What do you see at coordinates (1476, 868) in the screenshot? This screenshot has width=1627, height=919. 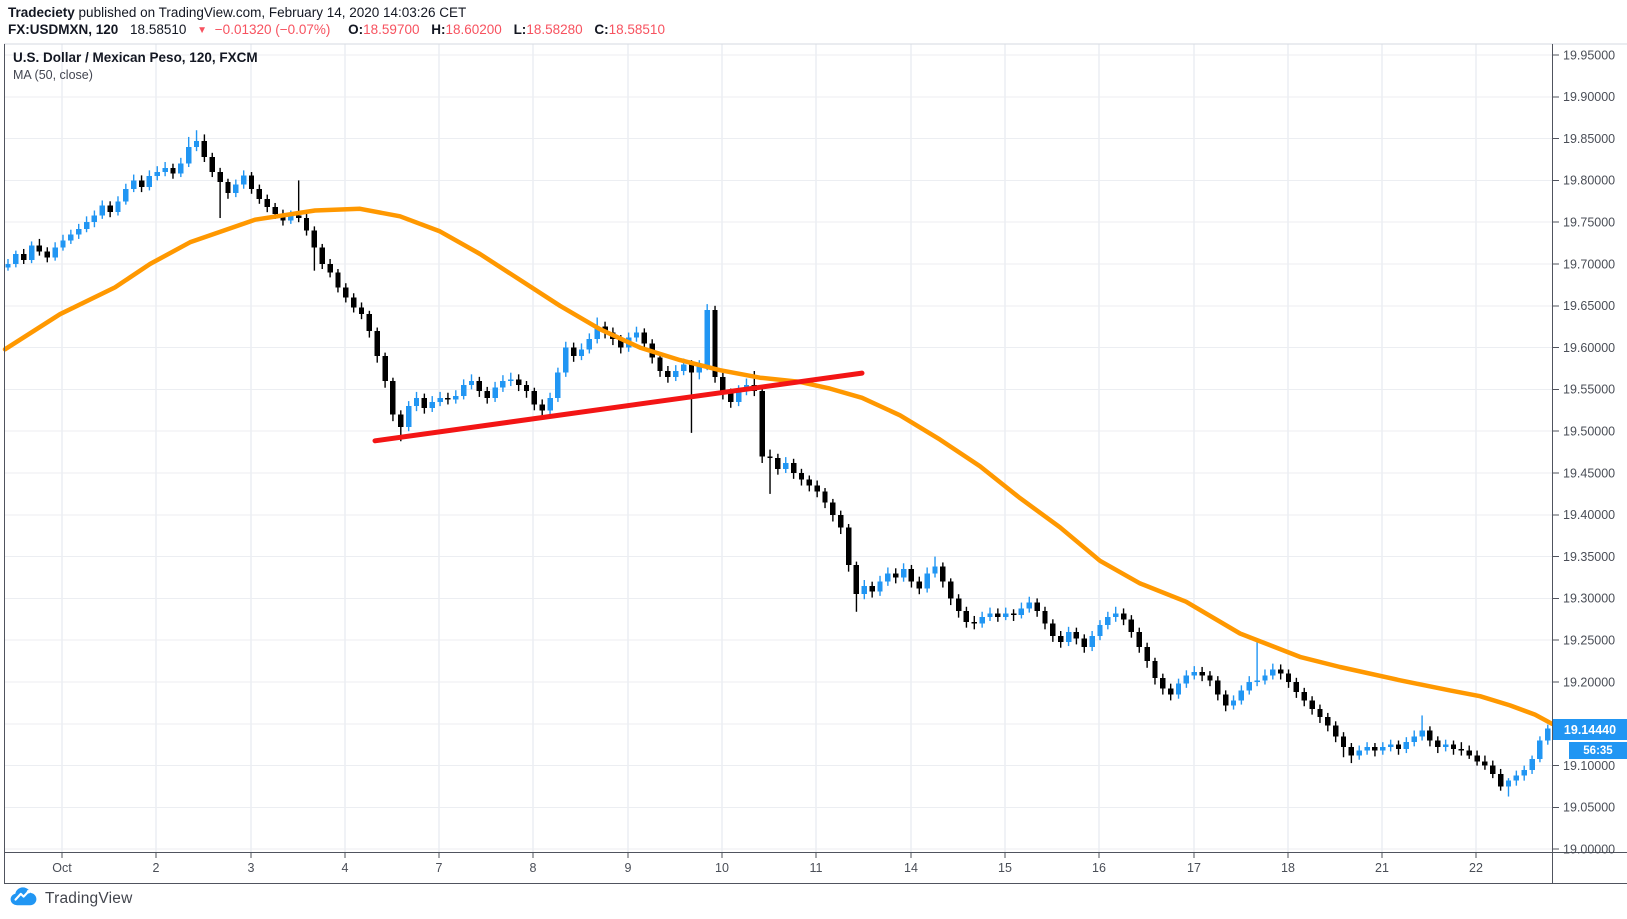 I see `time-axis-label: 22` at bounding box center [1476, 868].